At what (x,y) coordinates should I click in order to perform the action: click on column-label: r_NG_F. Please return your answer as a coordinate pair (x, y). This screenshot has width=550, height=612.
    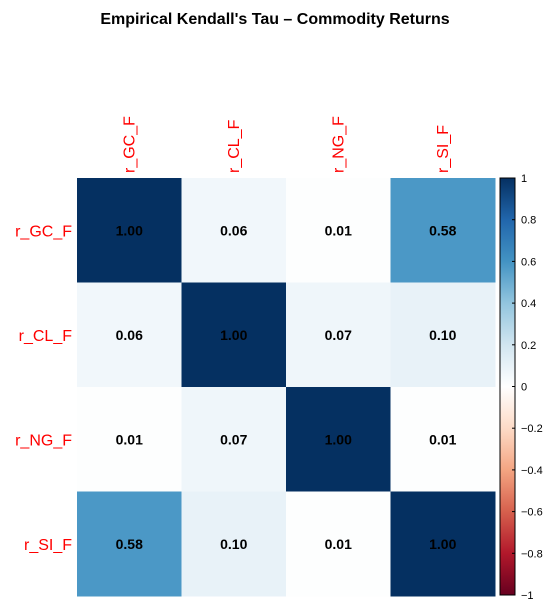
    Looking at the image, I should click on (338, 144).